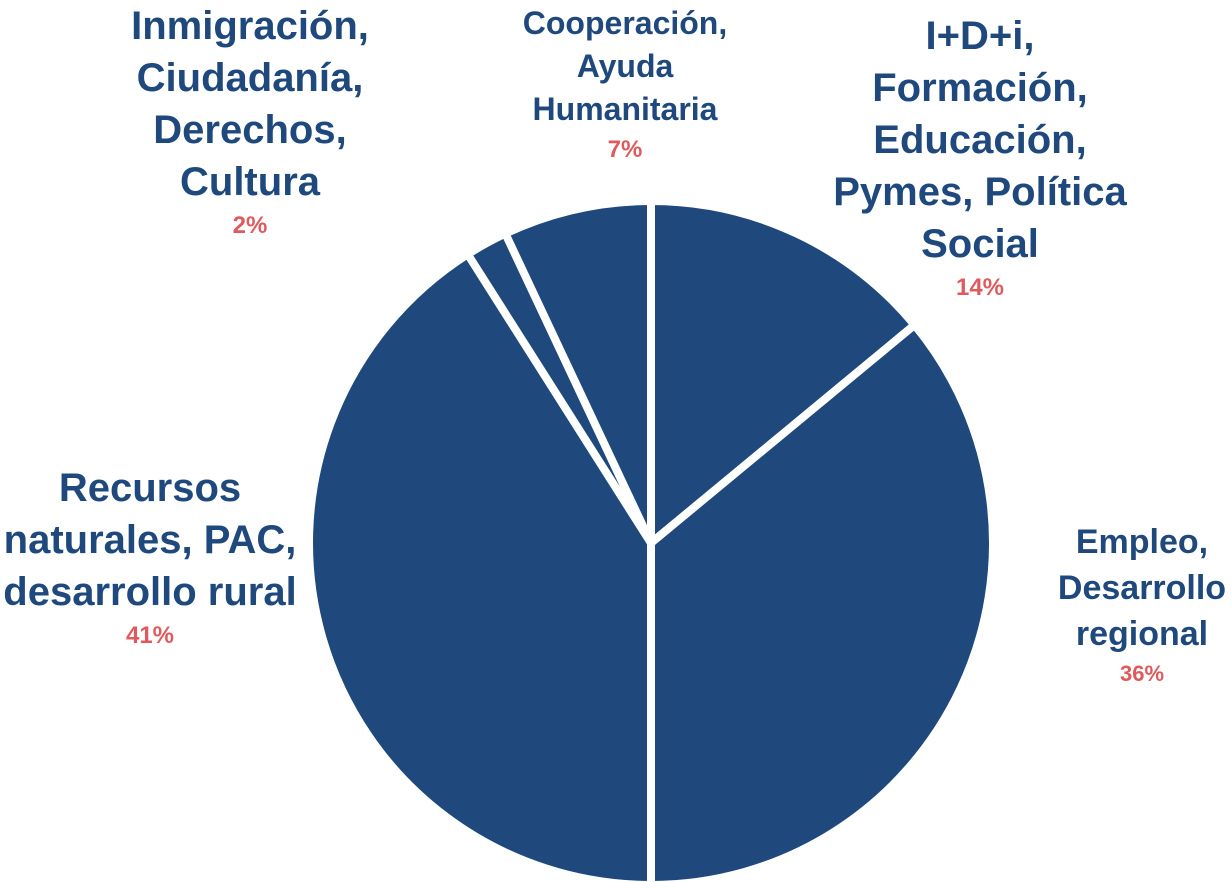  I want to click on slice-label-cooperacion: Cooperación, Ayuda Humanitaria 7%, so click(625, 83).